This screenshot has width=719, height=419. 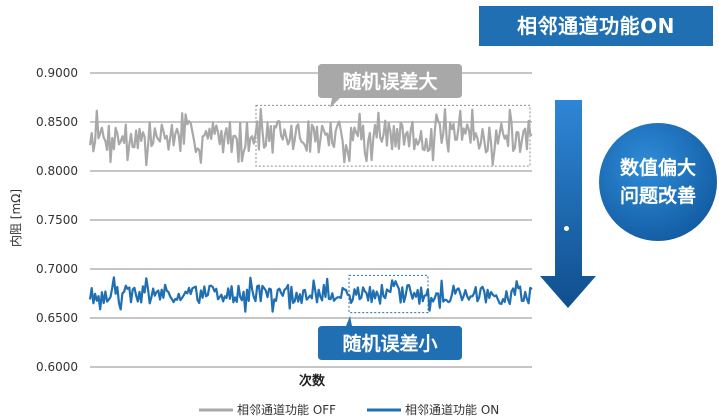 What do you see at coordinates (566, 228) in the screenshot?
I see `arrow-dot` at bounding box center [566, 228].